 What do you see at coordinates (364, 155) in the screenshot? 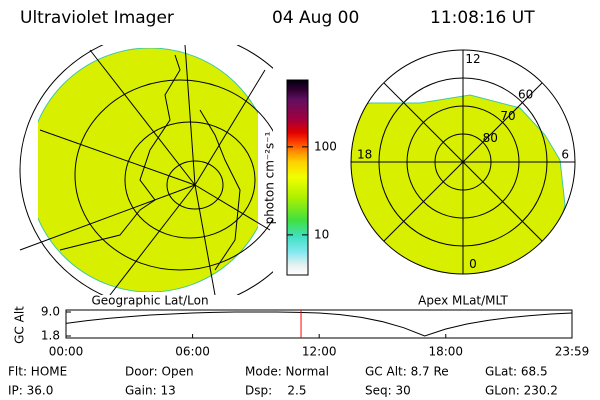
I see `mlt-label: 18` at bounding box center [364, 155].